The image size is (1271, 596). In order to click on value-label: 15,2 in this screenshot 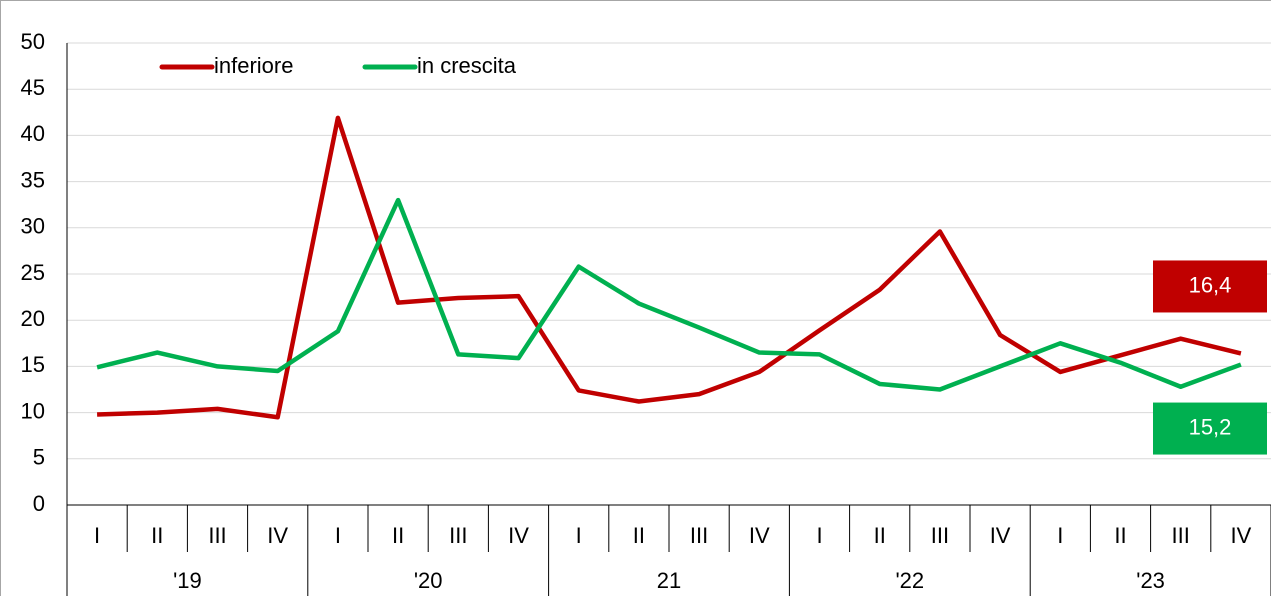, I will do `click(1210, 426)`.